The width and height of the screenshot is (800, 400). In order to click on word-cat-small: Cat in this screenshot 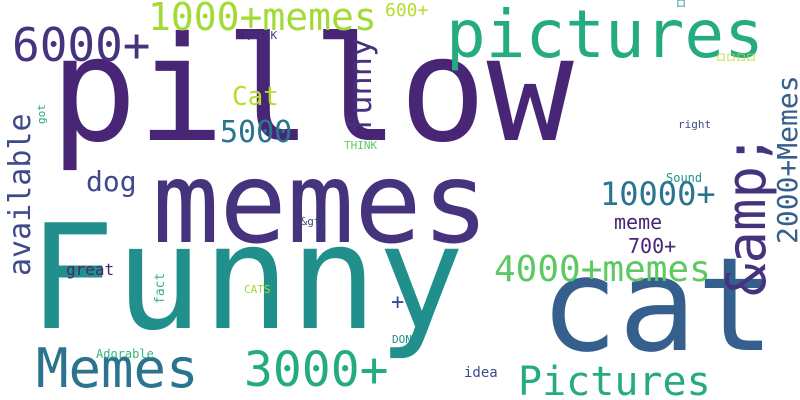, I will do `click(255, 97)`.